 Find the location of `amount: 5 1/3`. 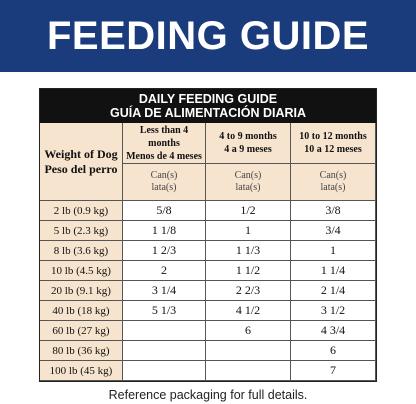

amount: 5 1/3 is located at coordinates (164, 310).